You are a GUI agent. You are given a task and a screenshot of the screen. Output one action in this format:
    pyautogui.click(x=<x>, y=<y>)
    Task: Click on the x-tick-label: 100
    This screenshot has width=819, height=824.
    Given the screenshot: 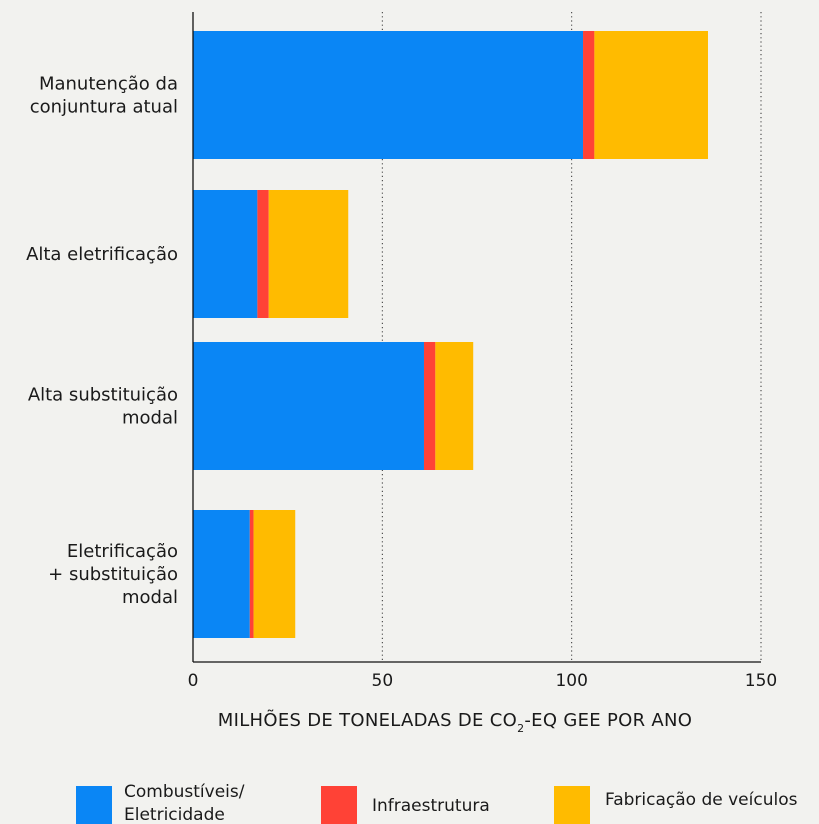 What is the action you would take?
    pyautogui.click(x=571, y=681)
    